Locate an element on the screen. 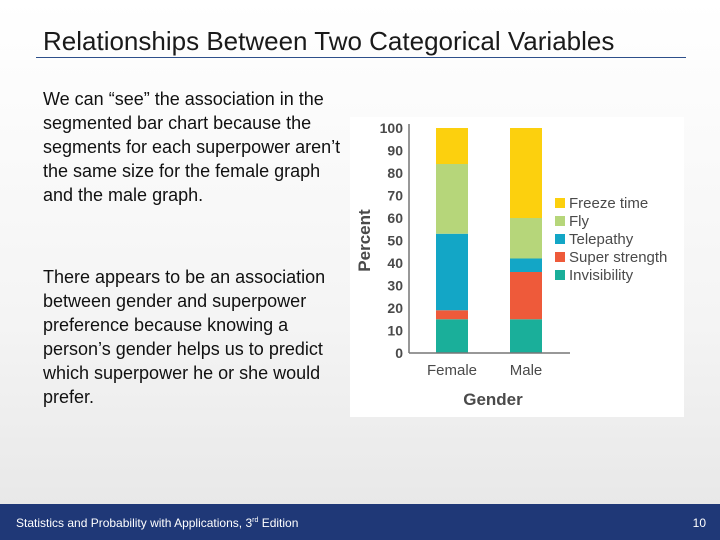 The image size is (720, 540). page-number: 10 is located at coordinates (699, 523).